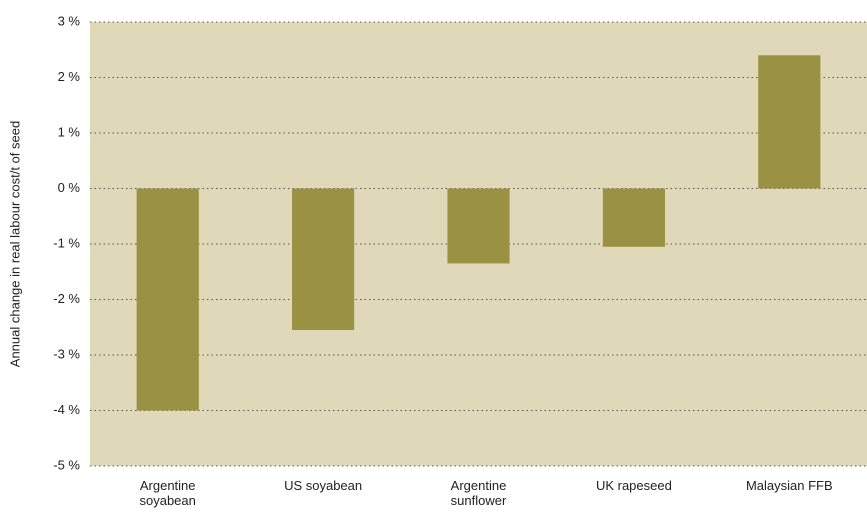 The width and height of the screenshot is (867, 522). I want to click on y-tick-label: -5 %, so click(66, 464).